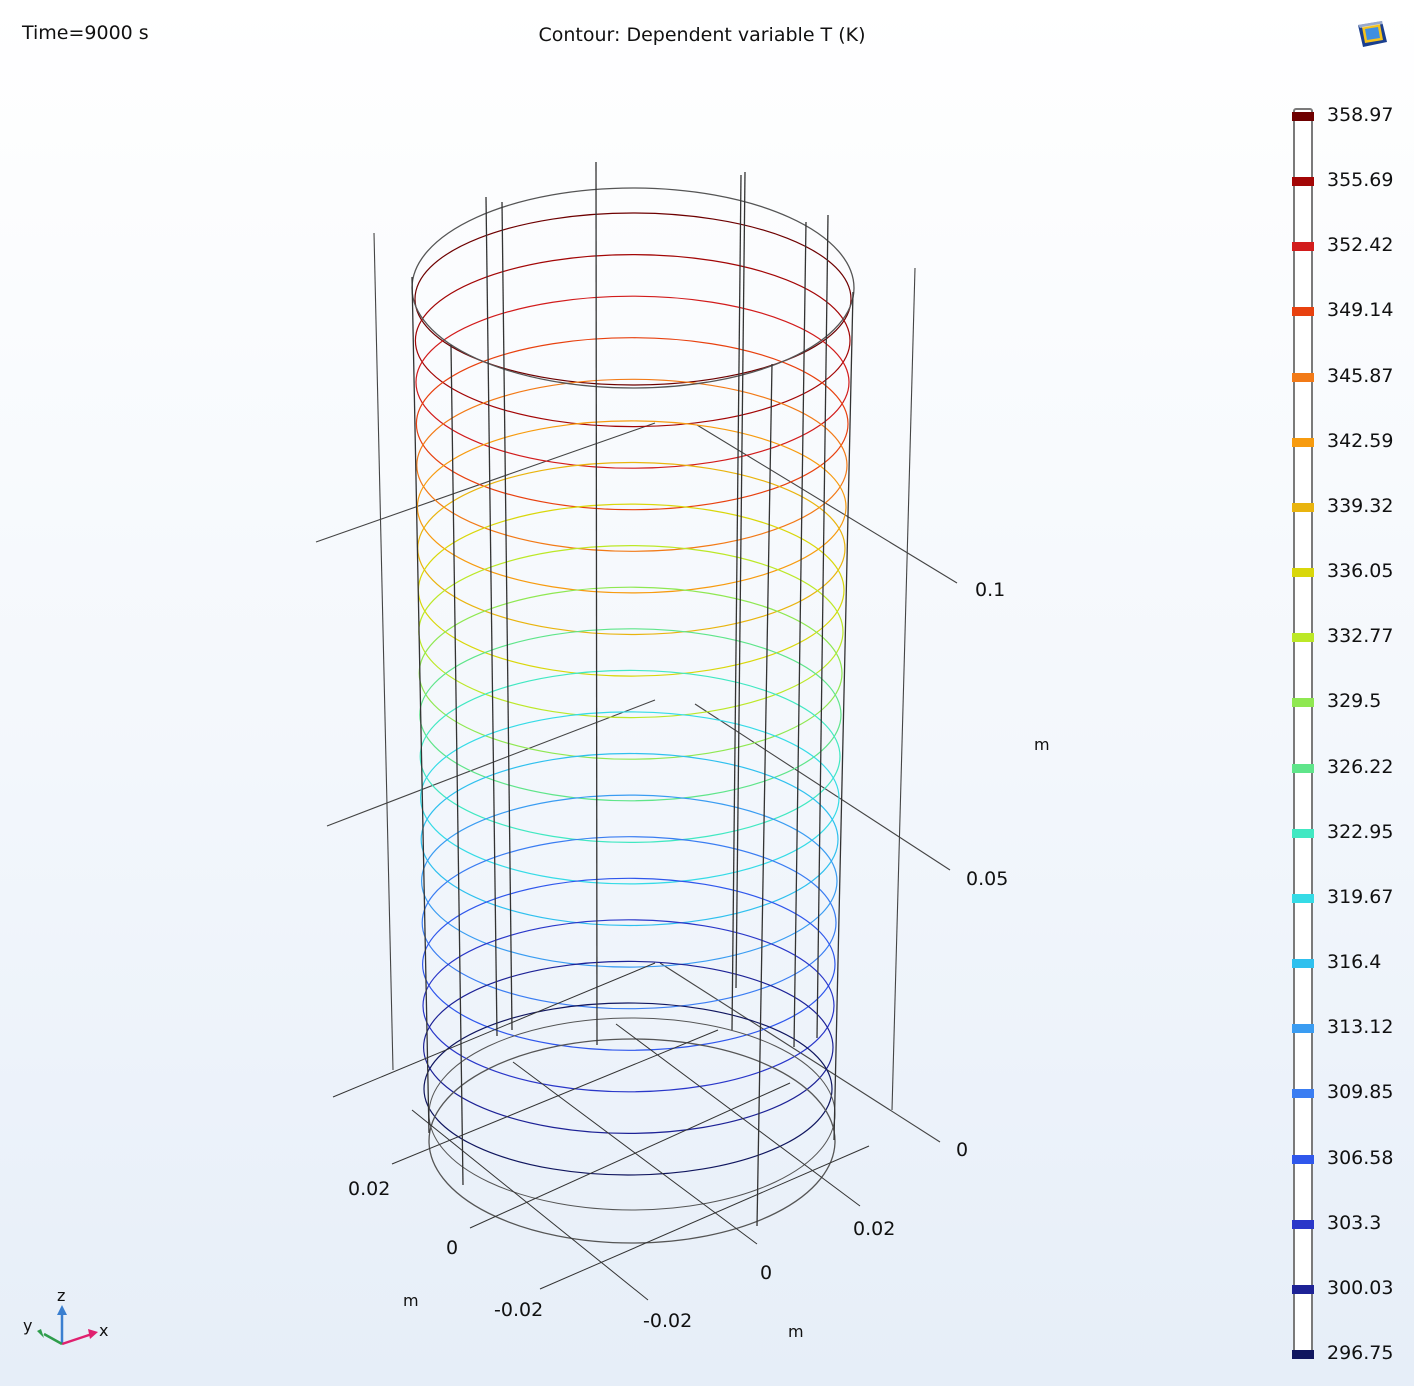  What do you see at coordinates (1354, 1222) in the screenshot?
I see `color-legend-label: 303.3` at bounding box center [1354, 1222].